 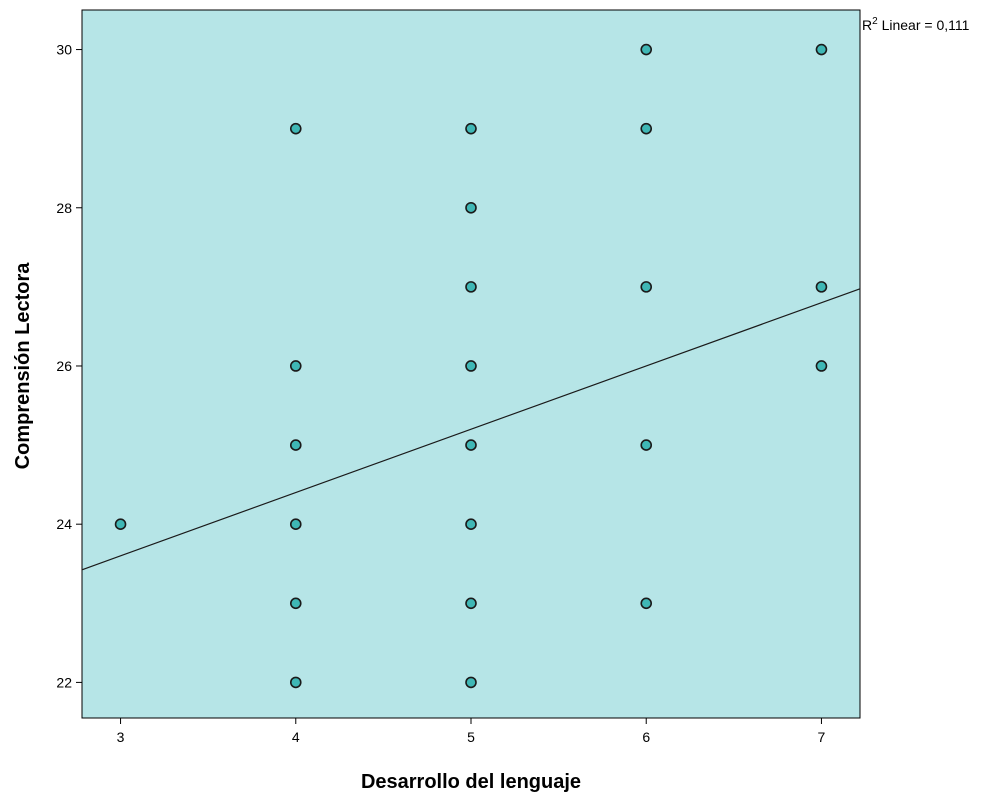 I want to click on x-axis: 3 4 5 6 7, so click(x=471, y=731).